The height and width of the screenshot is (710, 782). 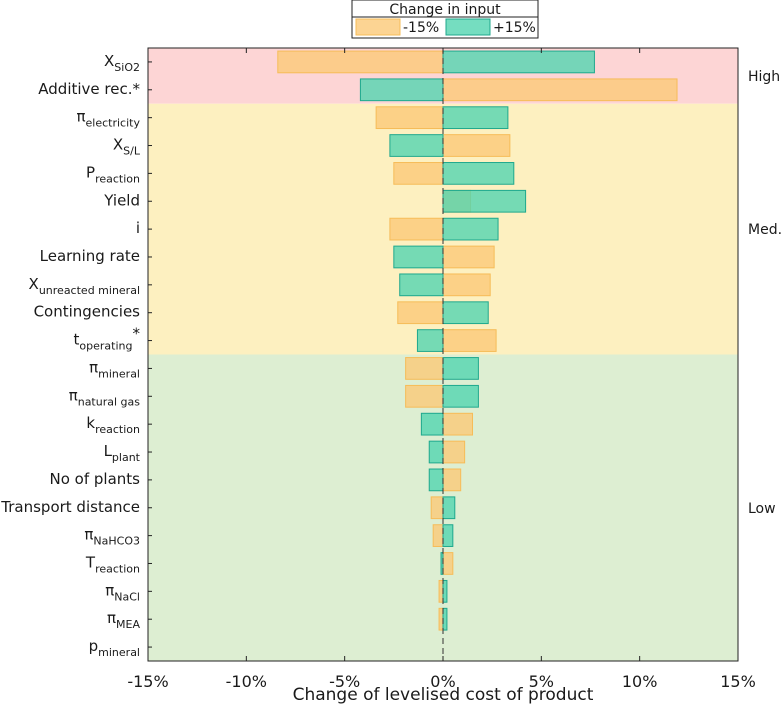 I want to click on y-label-main: Additive rec.*, so click(x=89, y=89).